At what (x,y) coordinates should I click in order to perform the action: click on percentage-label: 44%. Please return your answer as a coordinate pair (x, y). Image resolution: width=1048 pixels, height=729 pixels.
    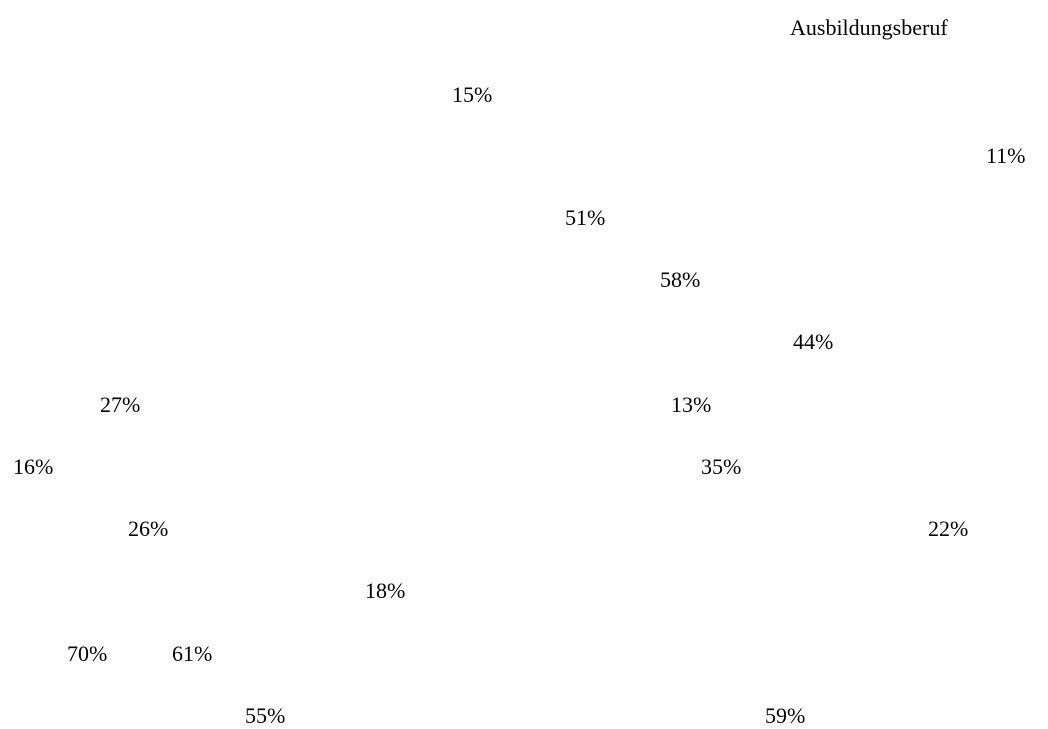
    Looking at the image, I should click on (813, 341).